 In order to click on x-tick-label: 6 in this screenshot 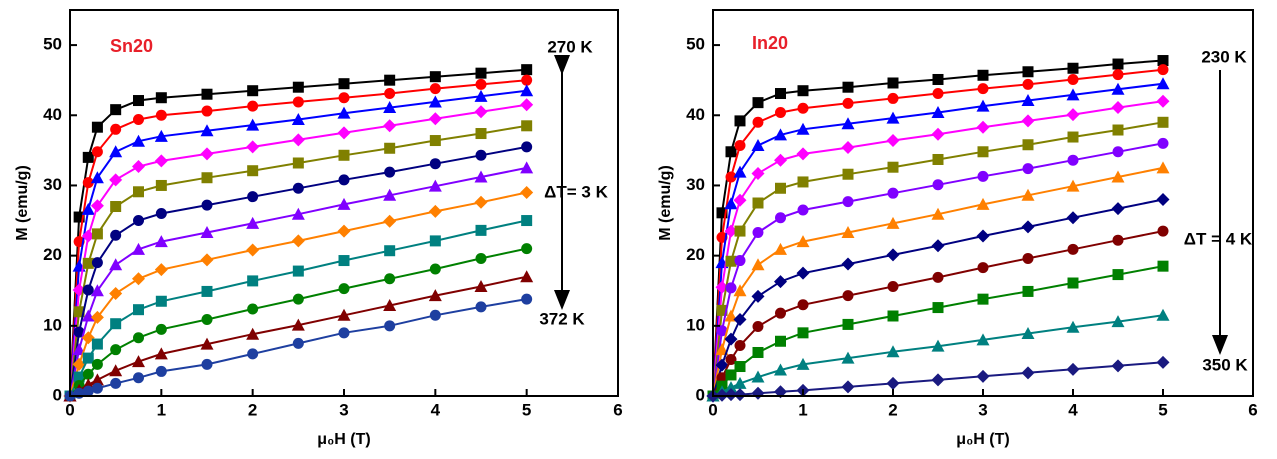, I will do `click(1252, 409)`.